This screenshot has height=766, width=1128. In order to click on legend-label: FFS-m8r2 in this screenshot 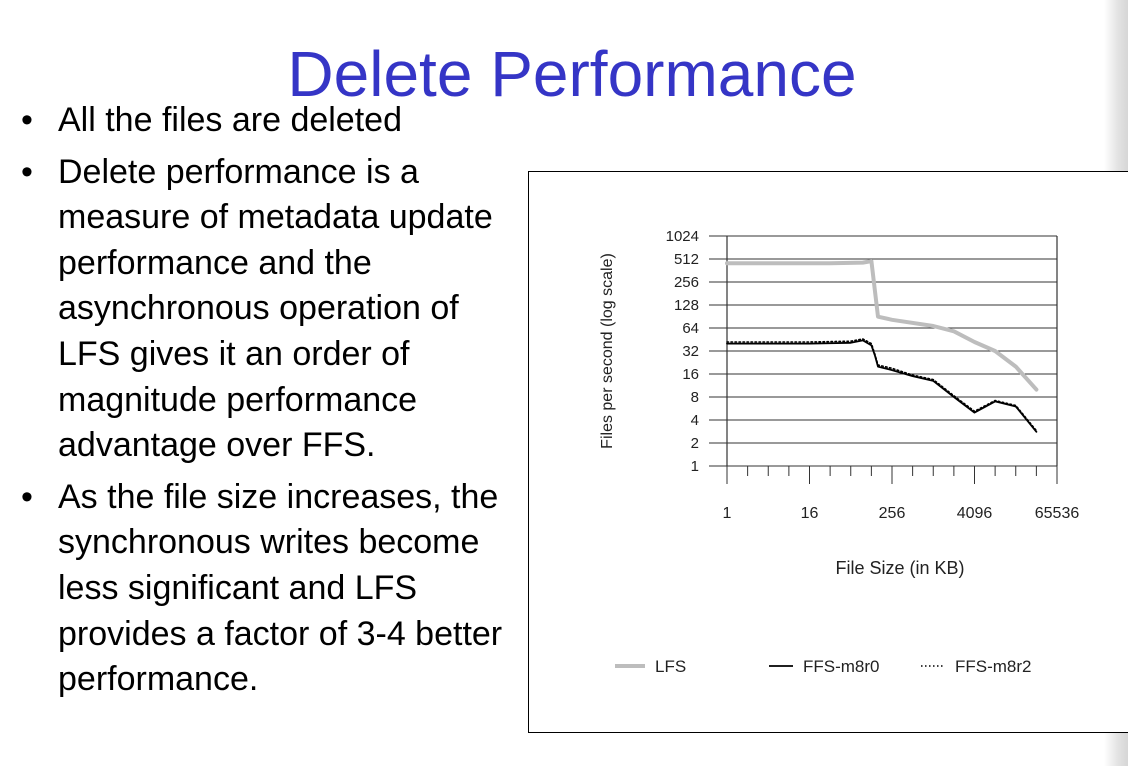, I will do `click(993, 666)`.